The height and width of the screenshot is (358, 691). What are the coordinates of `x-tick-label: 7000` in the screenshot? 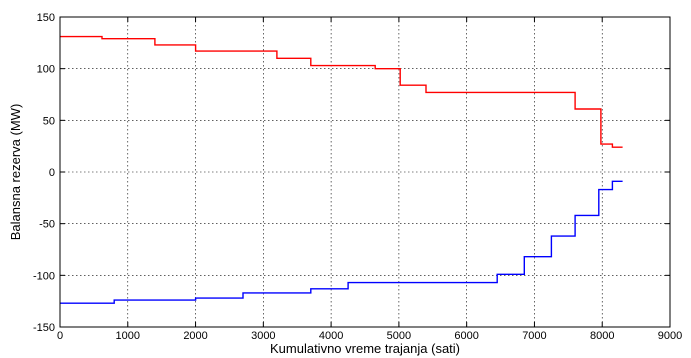 It's located at (534, 336).